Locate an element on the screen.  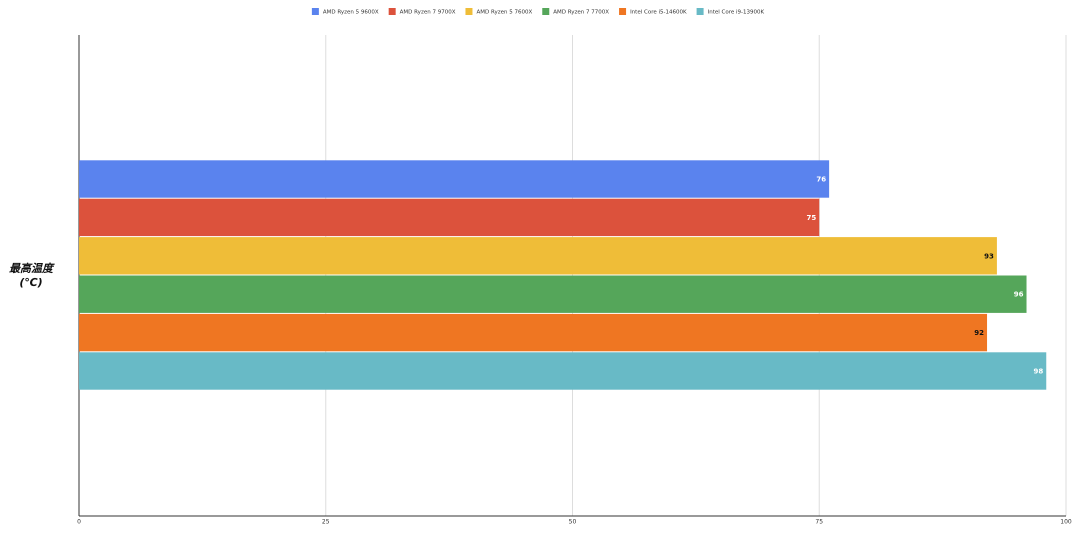
data-label: 92 is located at coordinates (979, 333).